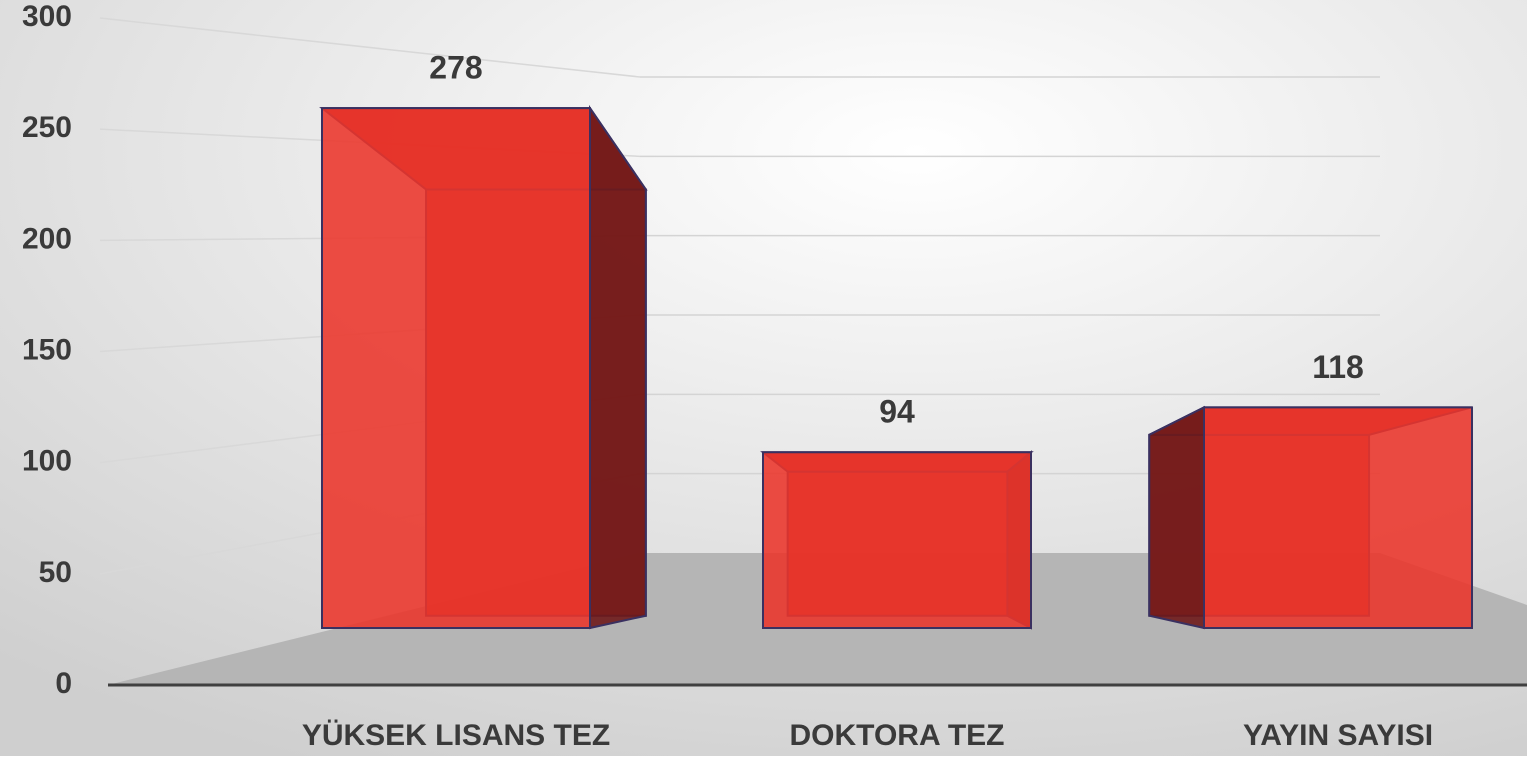 The image size is (1527, 761). What do you see at coordinates (63, 683) in the screenshot?
I see `y-tick-label: 0` at bounding box center [63, 683].